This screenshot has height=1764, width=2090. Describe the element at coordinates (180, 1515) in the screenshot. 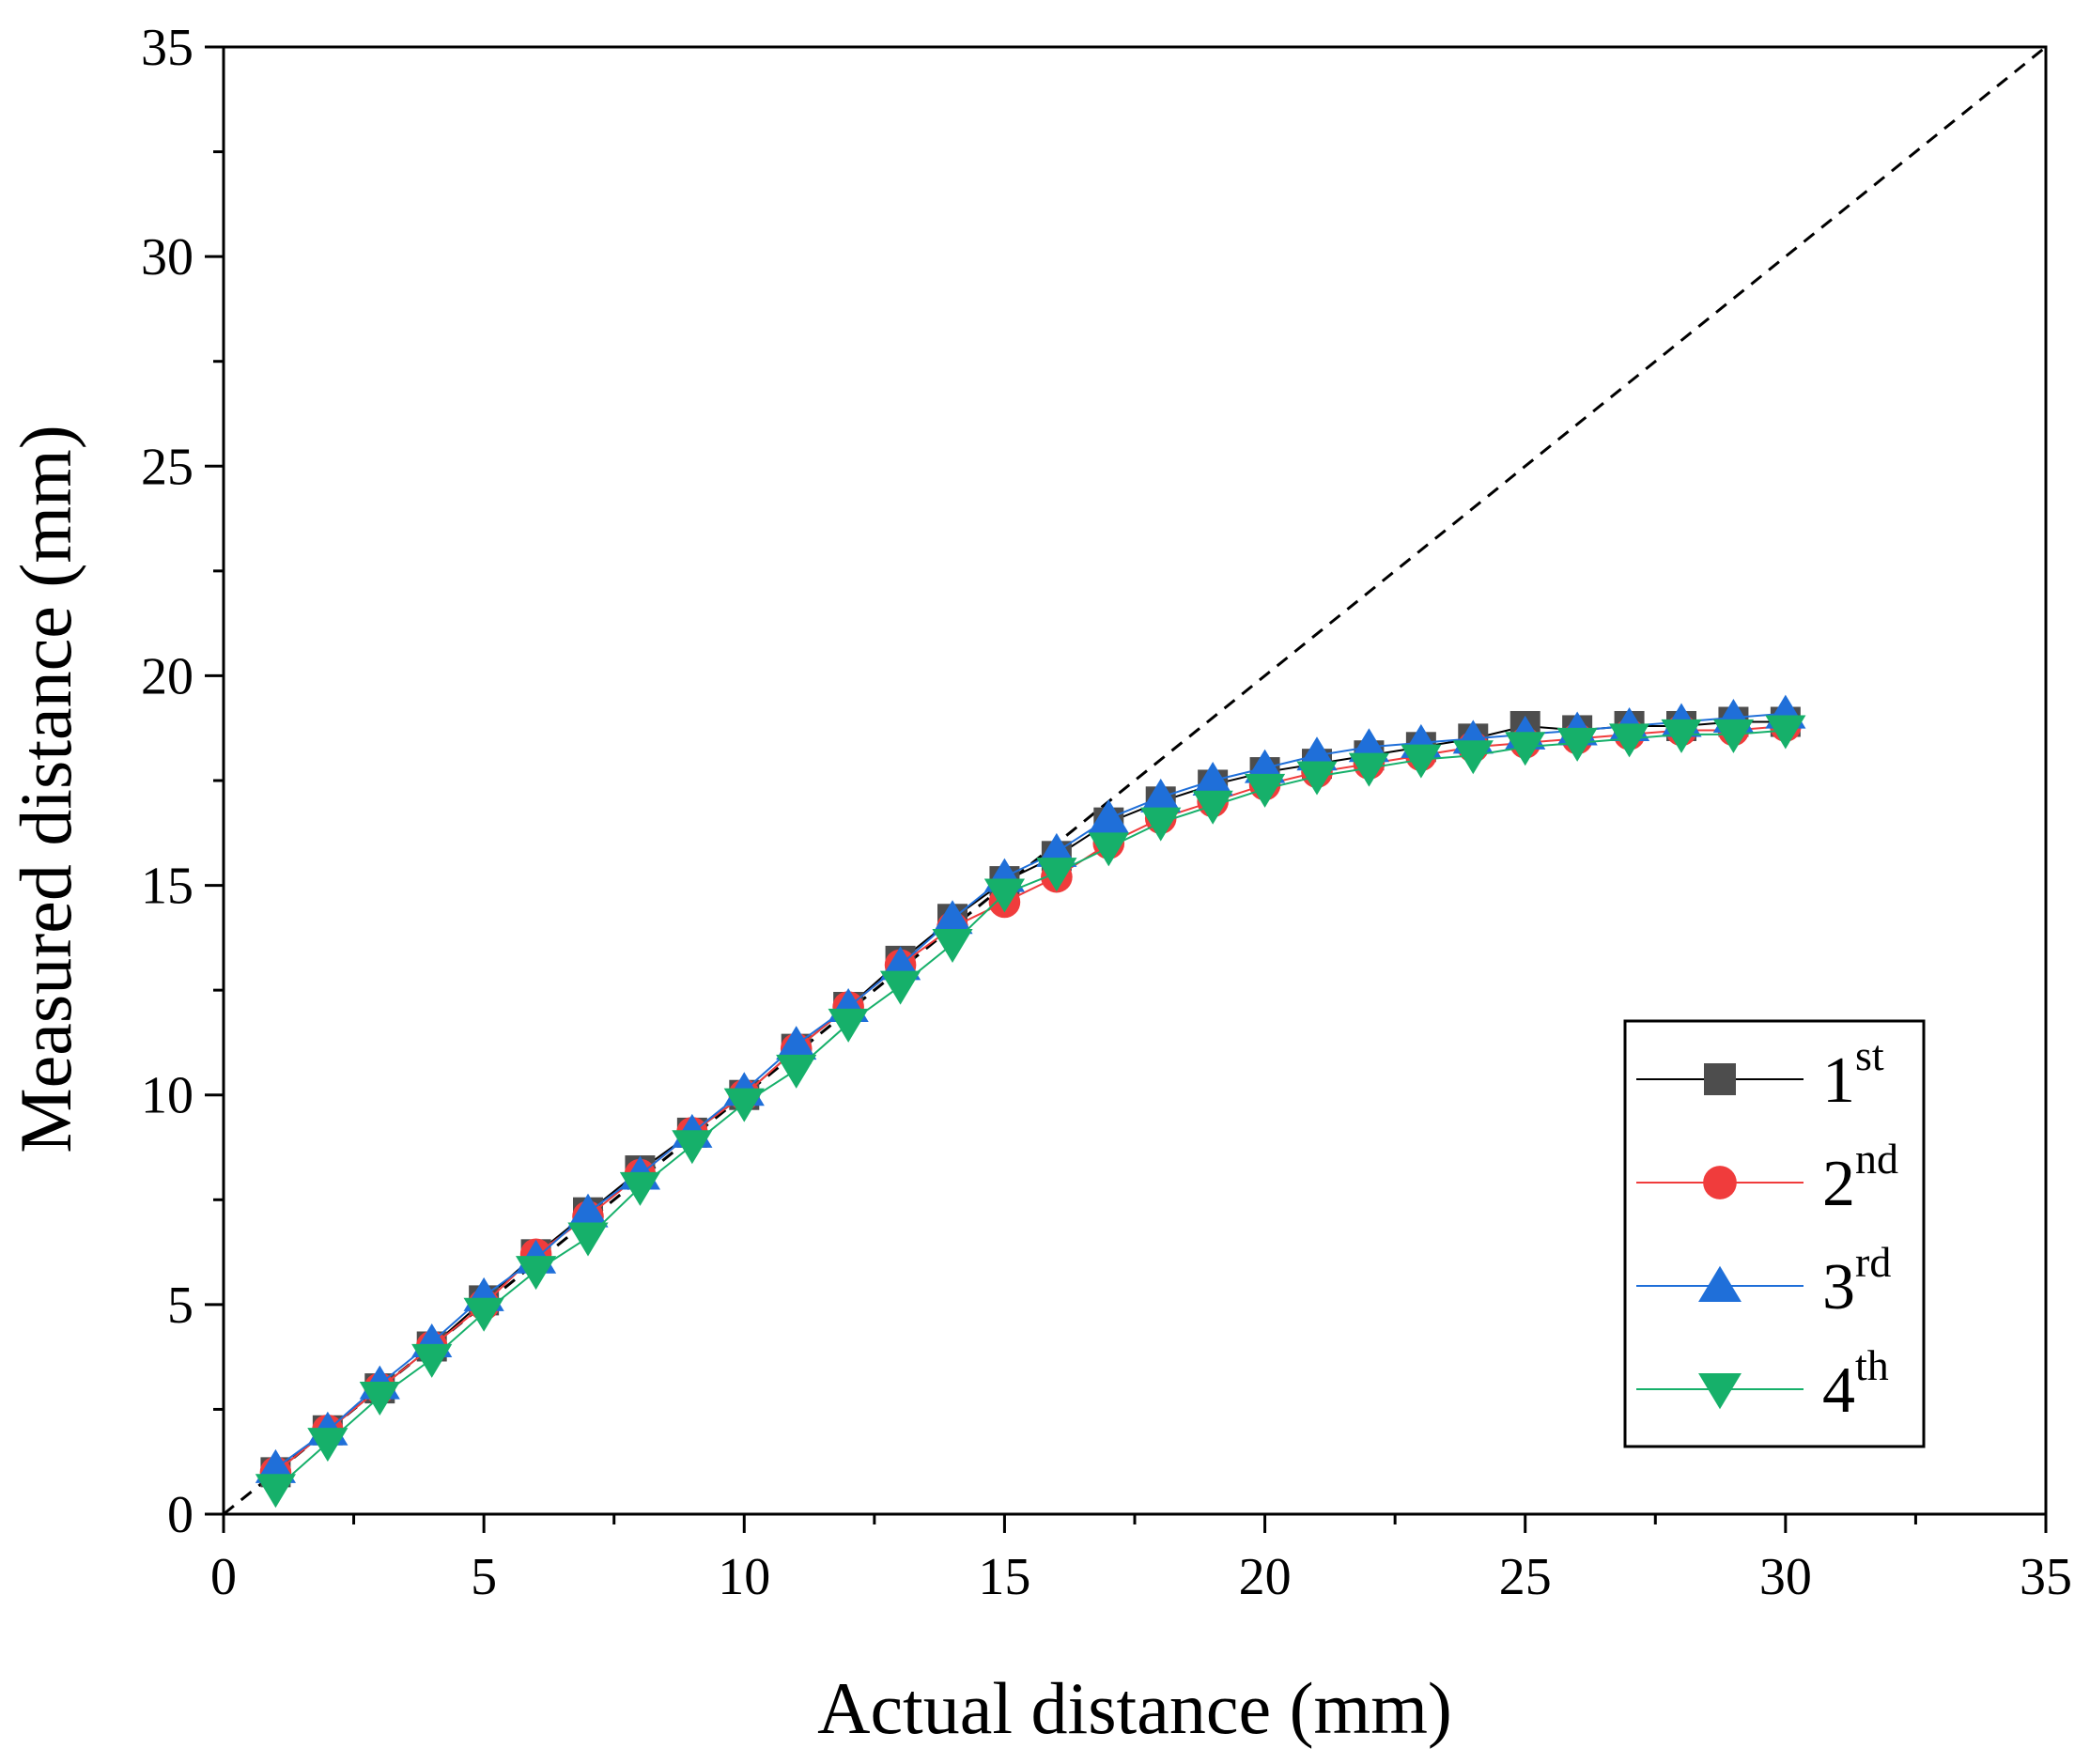

I see `y-tick-label: 0` at that location.